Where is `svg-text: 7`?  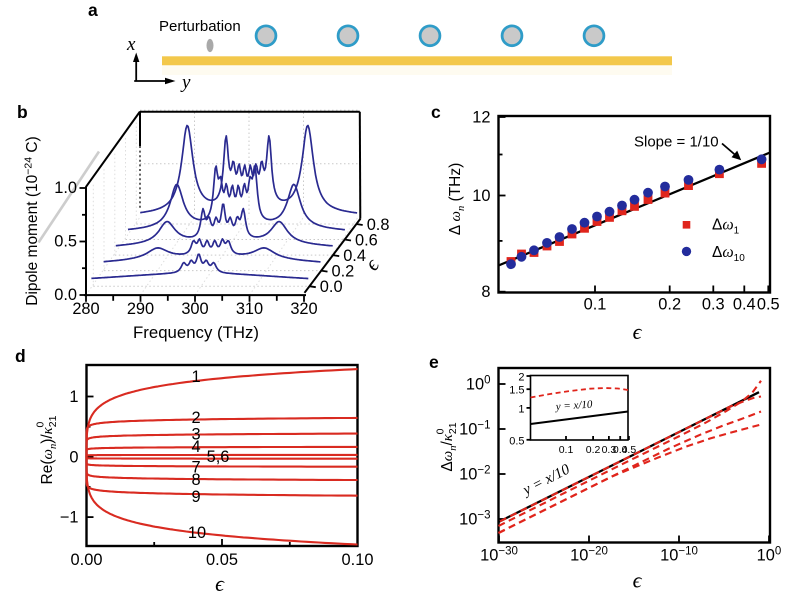
svg-text: 7 is located at coordinates (195, 468).